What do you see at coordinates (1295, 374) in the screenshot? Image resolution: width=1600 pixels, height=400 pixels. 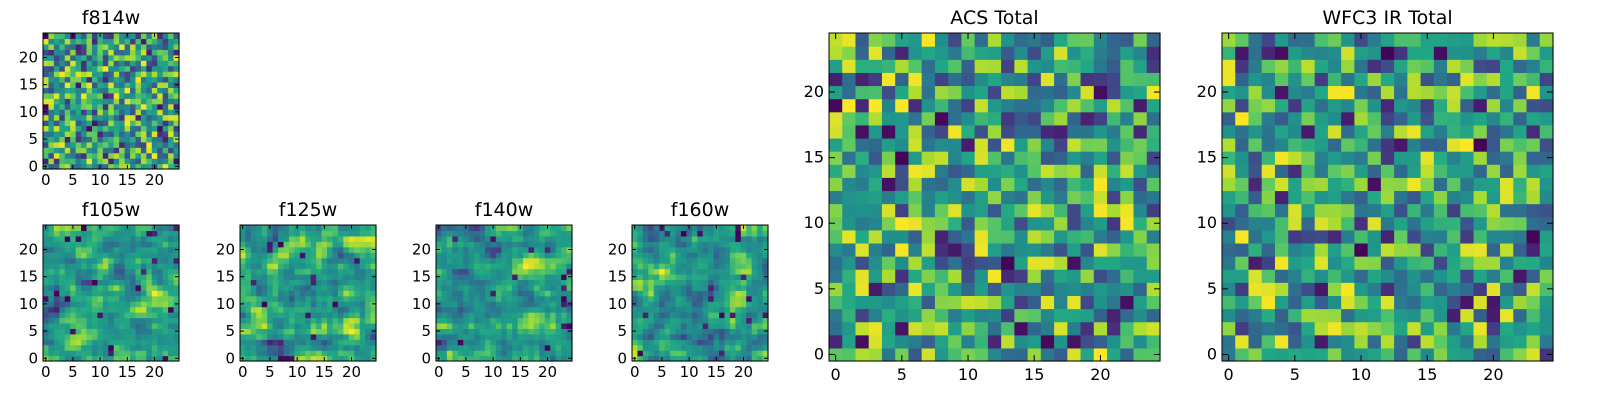 I see `x-tick-label: 5` at bounding box center [1295, 374].